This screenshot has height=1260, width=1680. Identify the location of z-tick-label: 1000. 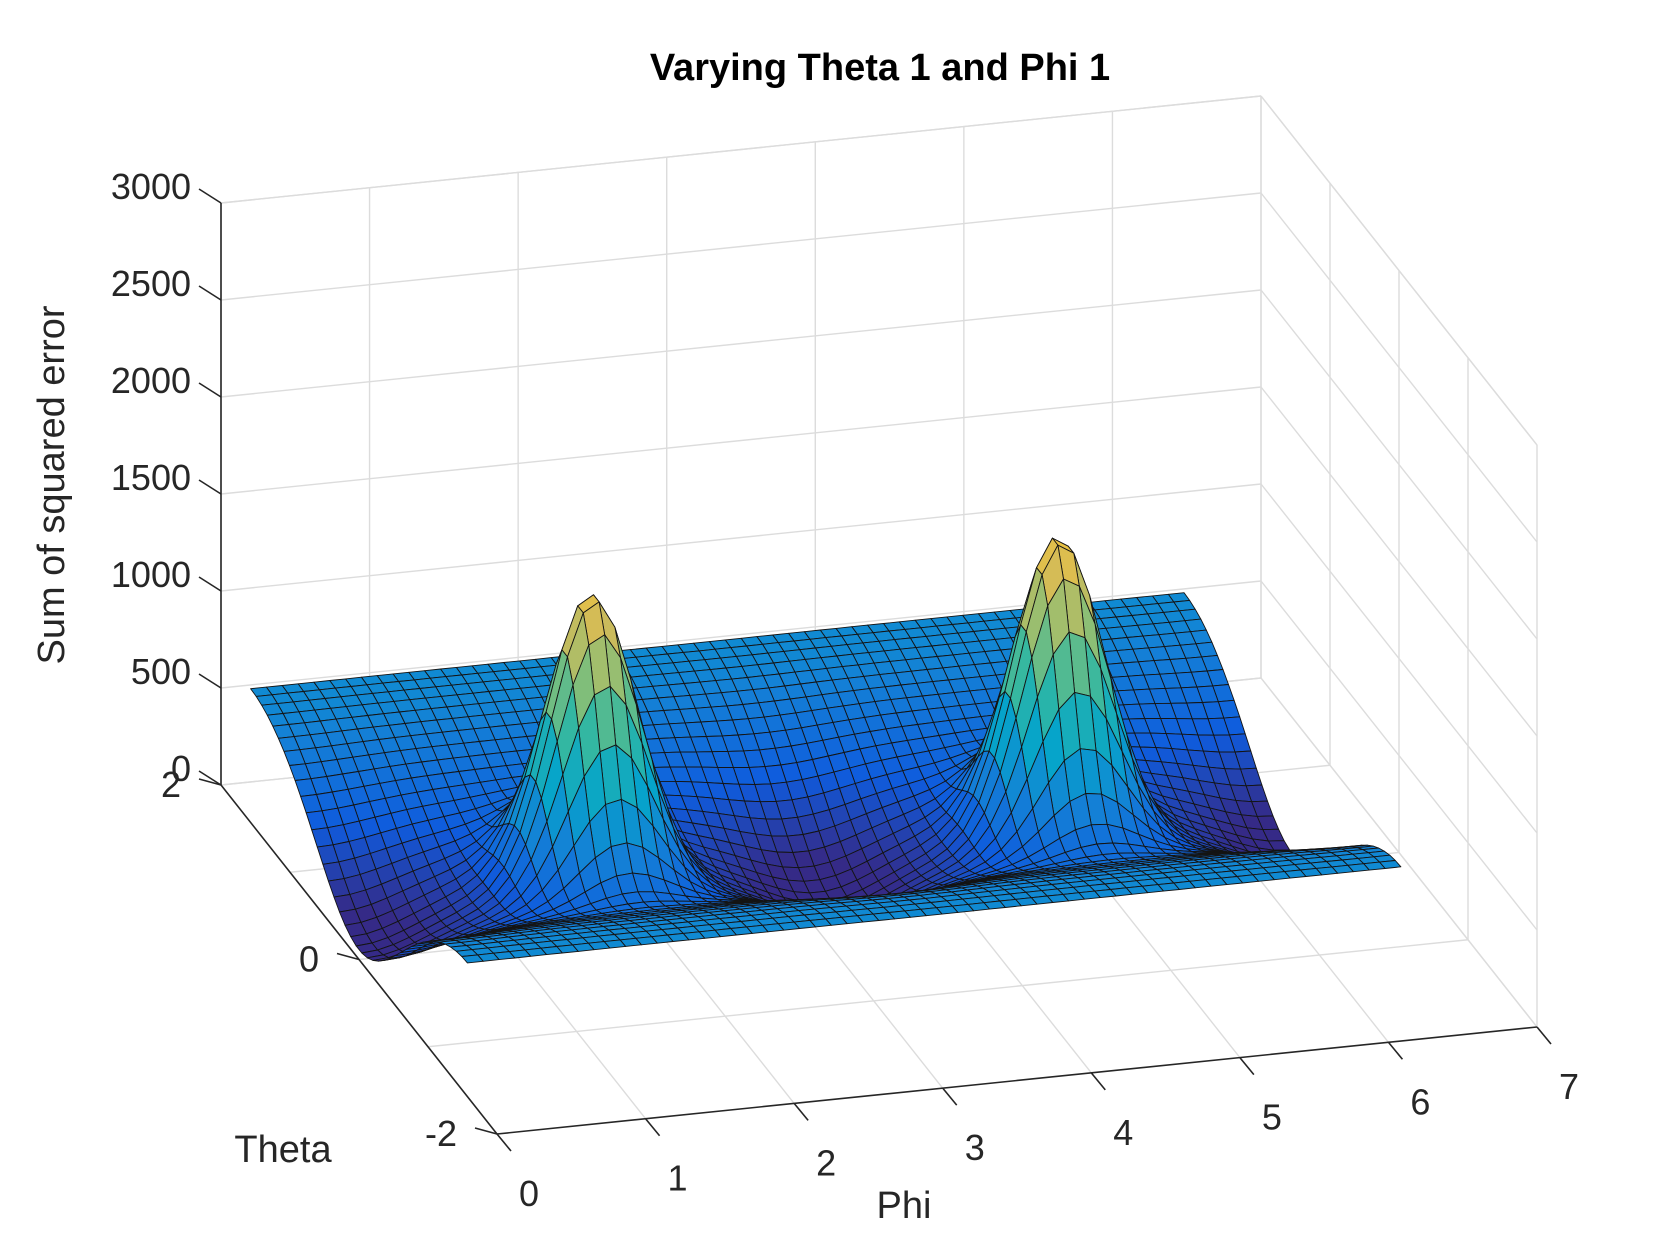
(151, 574).